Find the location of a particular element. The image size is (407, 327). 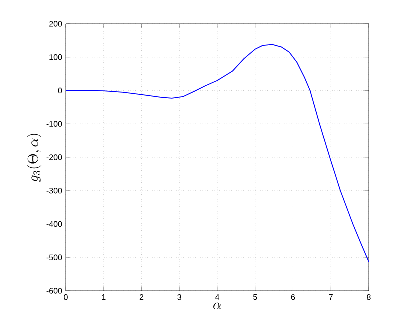

y-tick-label: -200 is located at coordinates (54, 157).